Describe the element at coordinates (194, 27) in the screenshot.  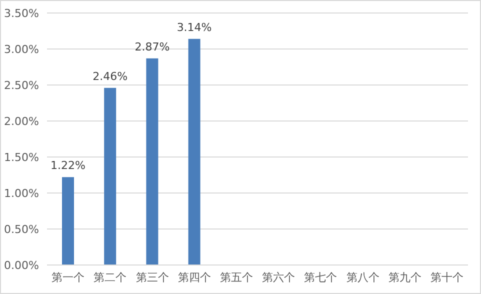
I see `data-label: 3.14%` at that location.